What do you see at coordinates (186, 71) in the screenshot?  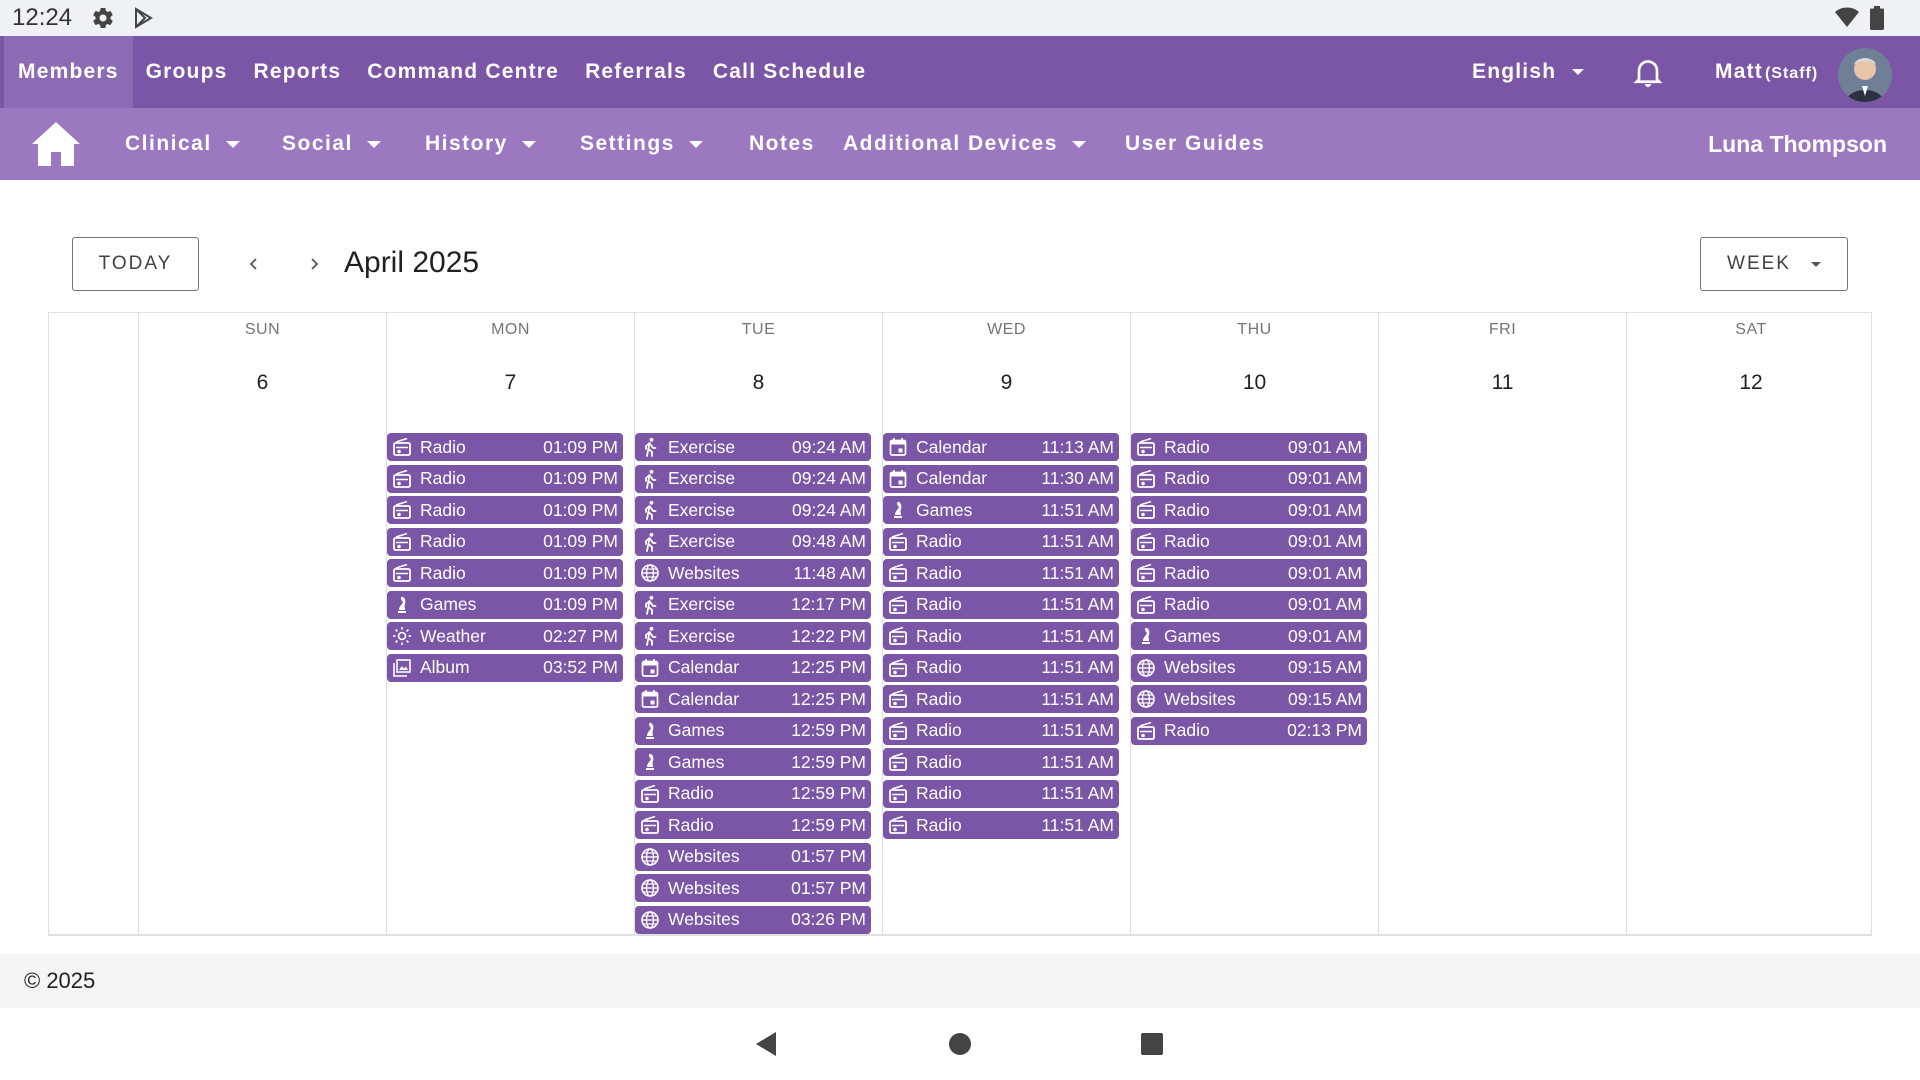 I see `nav-groups: Groups` at bounding box center [186, 71].